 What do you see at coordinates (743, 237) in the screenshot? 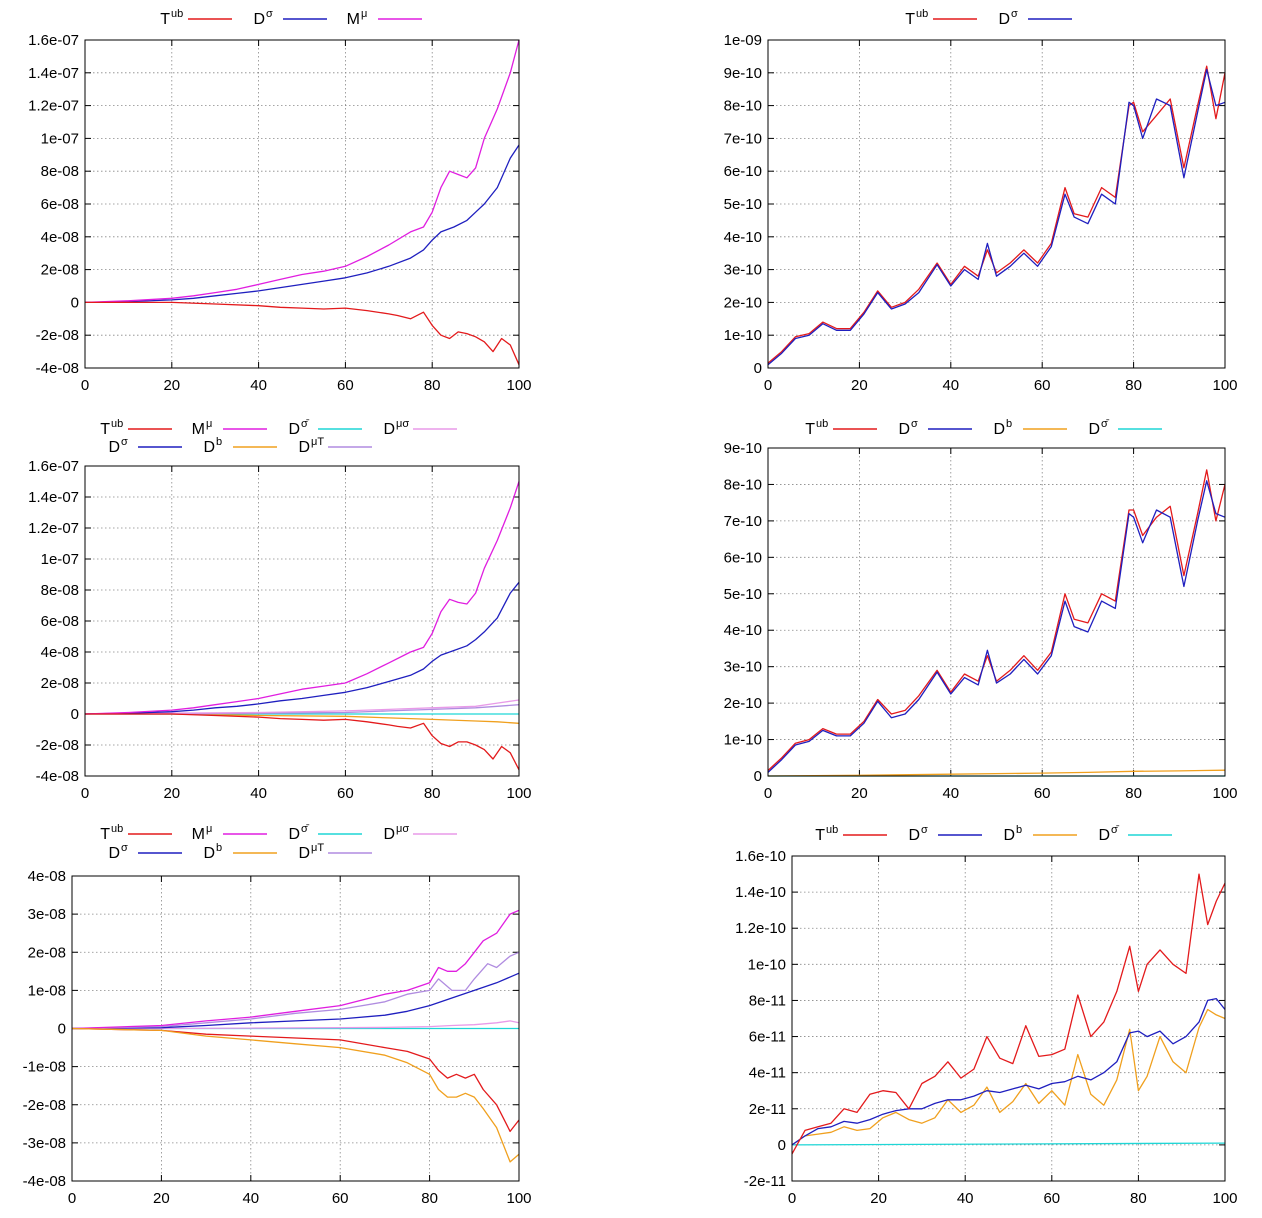
I see `y-tick-label: 4e-10` at bounding box center [743, 237].